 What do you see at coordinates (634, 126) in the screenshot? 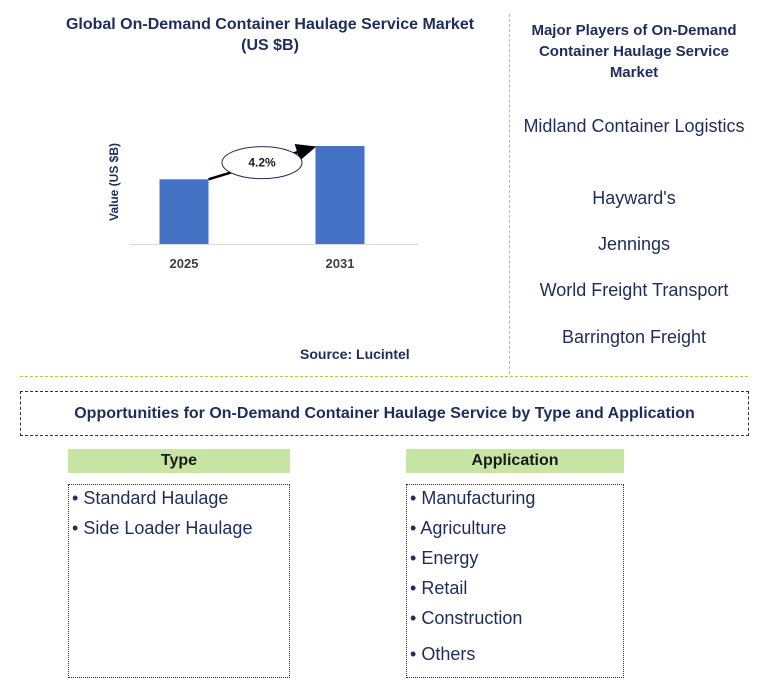
I see `player-midland: Midland Container Logistics` at bounding box center [634, 126].